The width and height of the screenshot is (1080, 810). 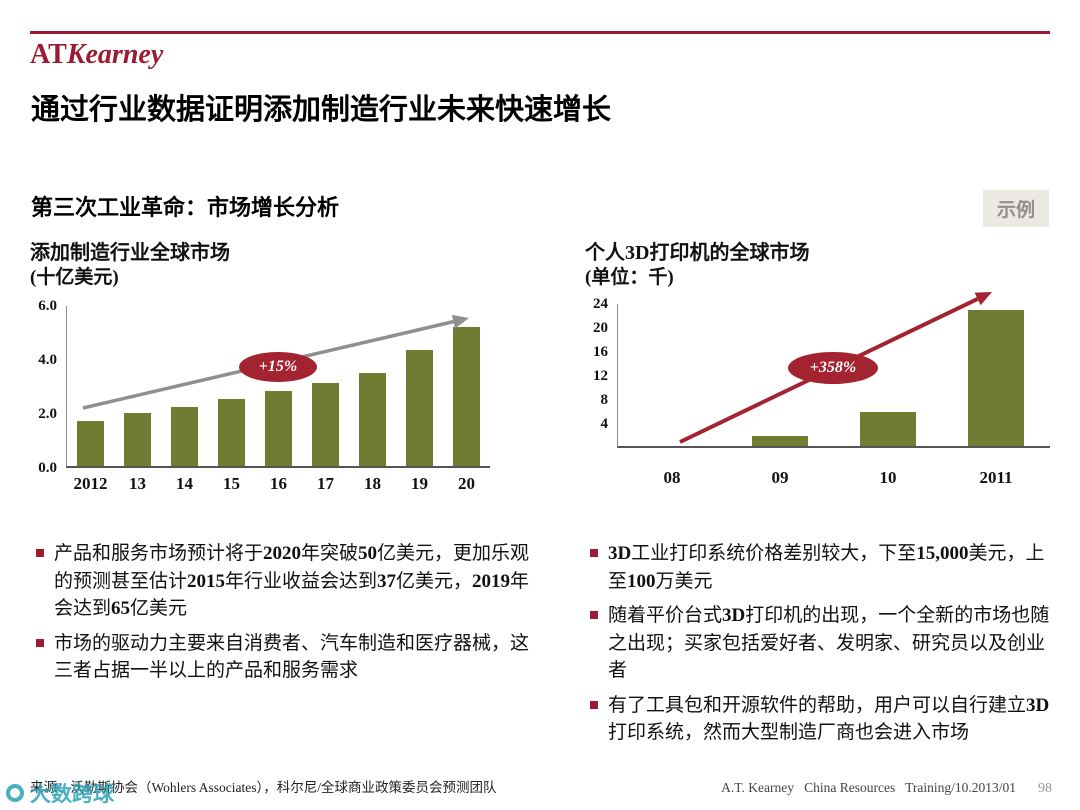 What do you see at coordinates (372, 483) in the screenshot?
I see `x-tick-label: 18` at bounding box center [372, 483].